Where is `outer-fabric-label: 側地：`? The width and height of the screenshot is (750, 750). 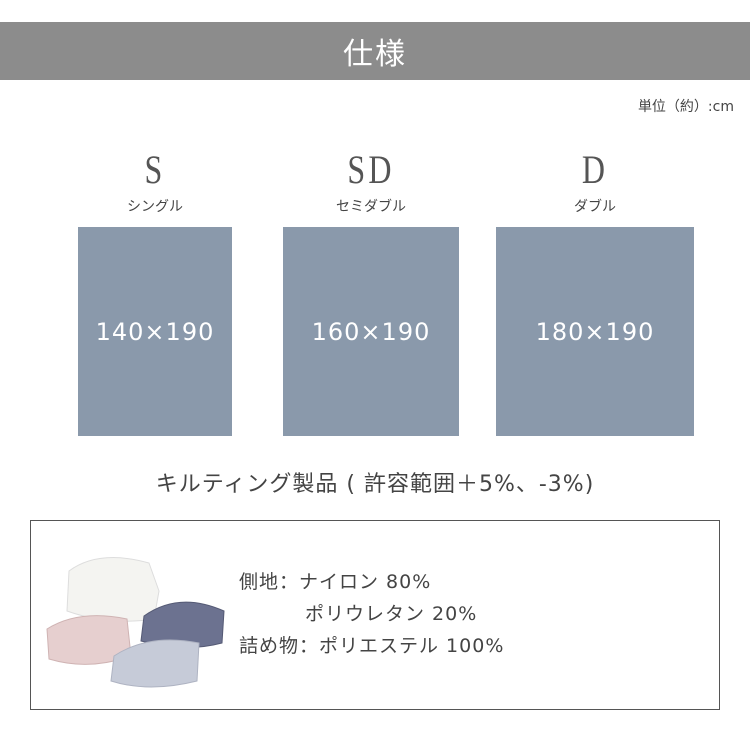
outer-fabric-label: 側地： is located at coordinates (269, 582).